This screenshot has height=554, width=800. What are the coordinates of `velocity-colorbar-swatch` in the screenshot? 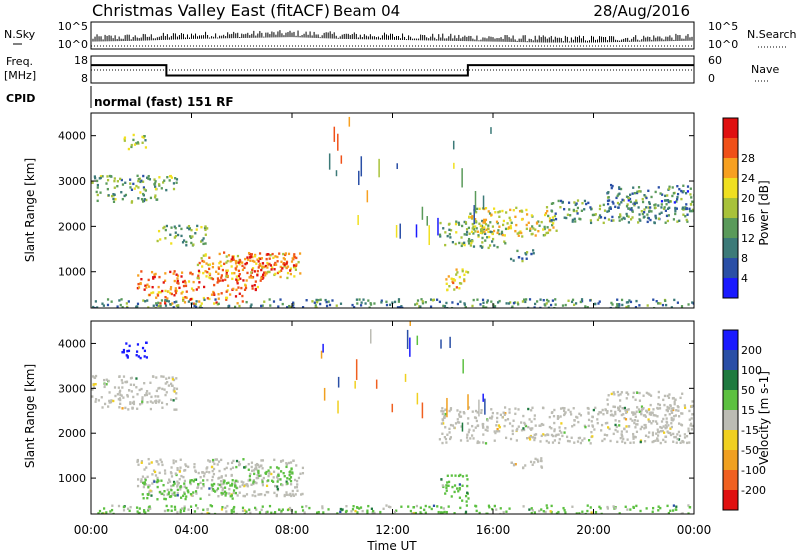 It's located at (730, 420).